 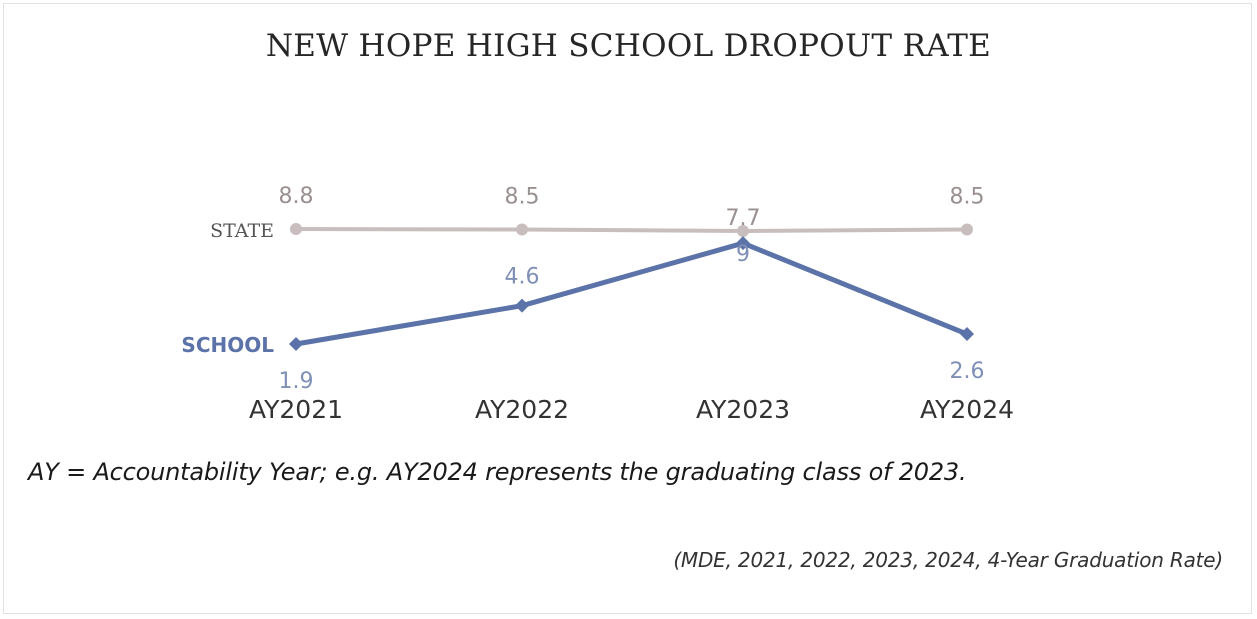 I want to click on x-tick-label: AY2021, so click(x=296, y=409).